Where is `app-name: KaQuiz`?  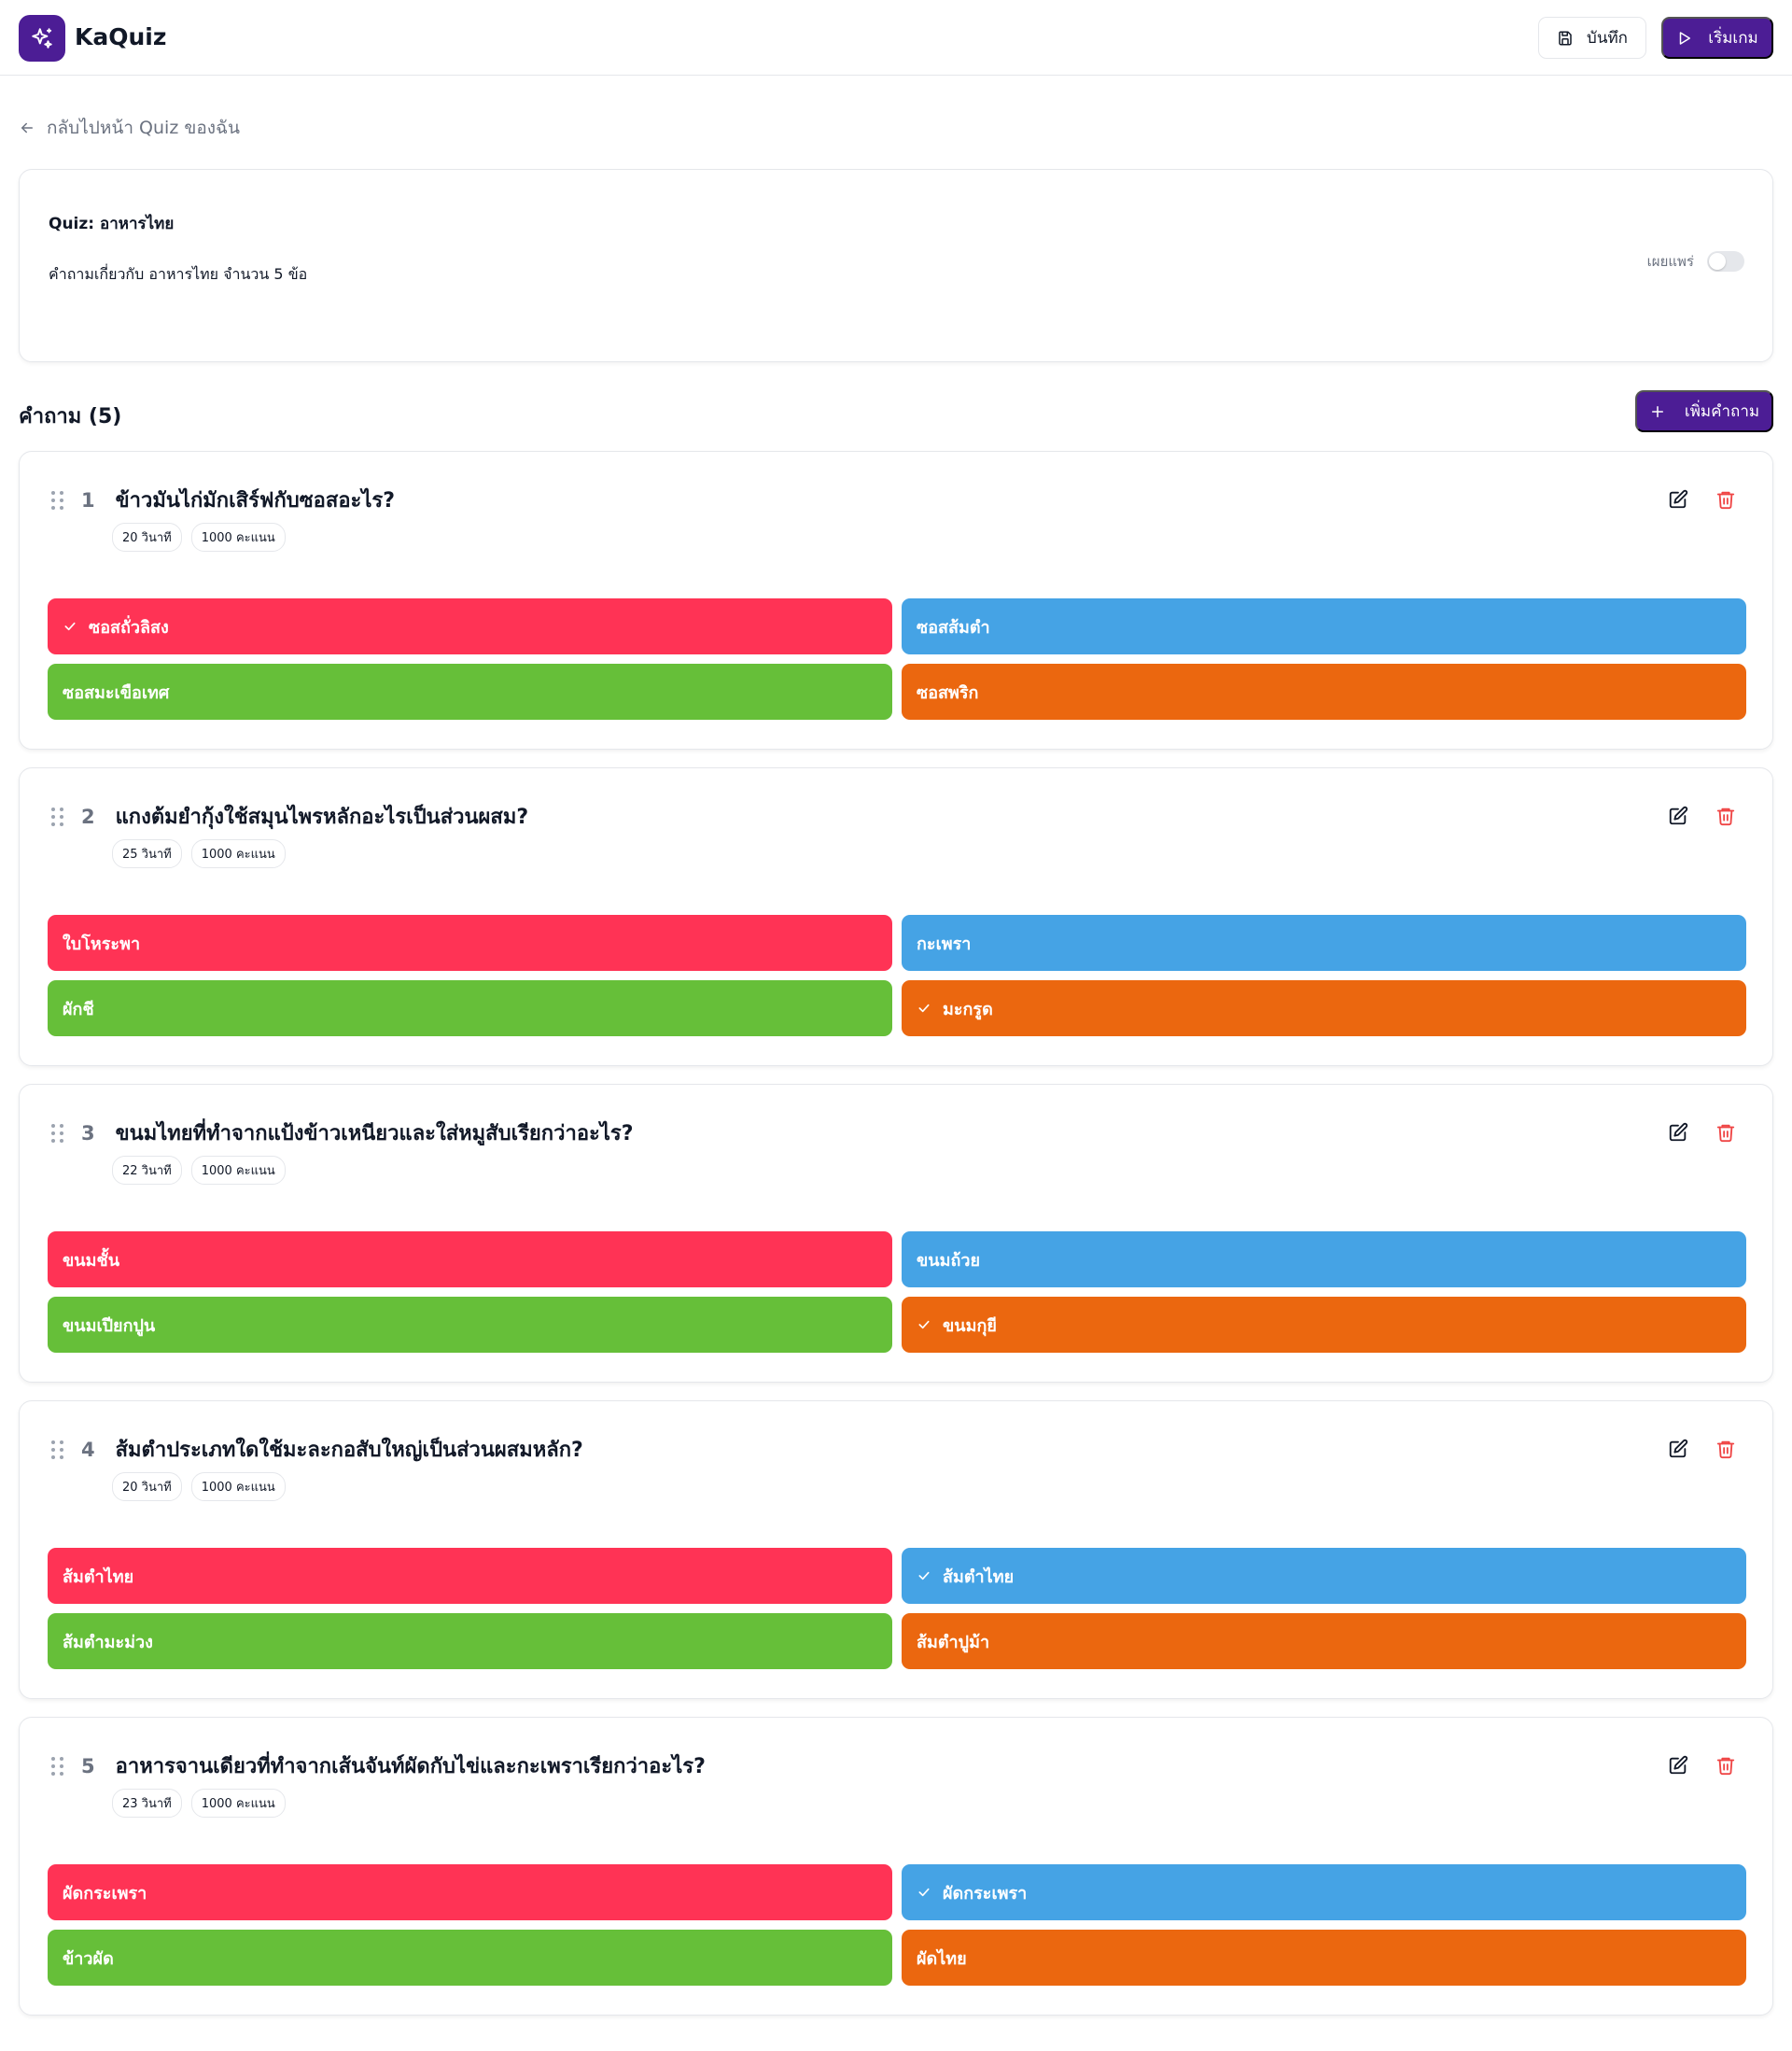
app-name: KaQuiz is located at coordinates (121, 36).